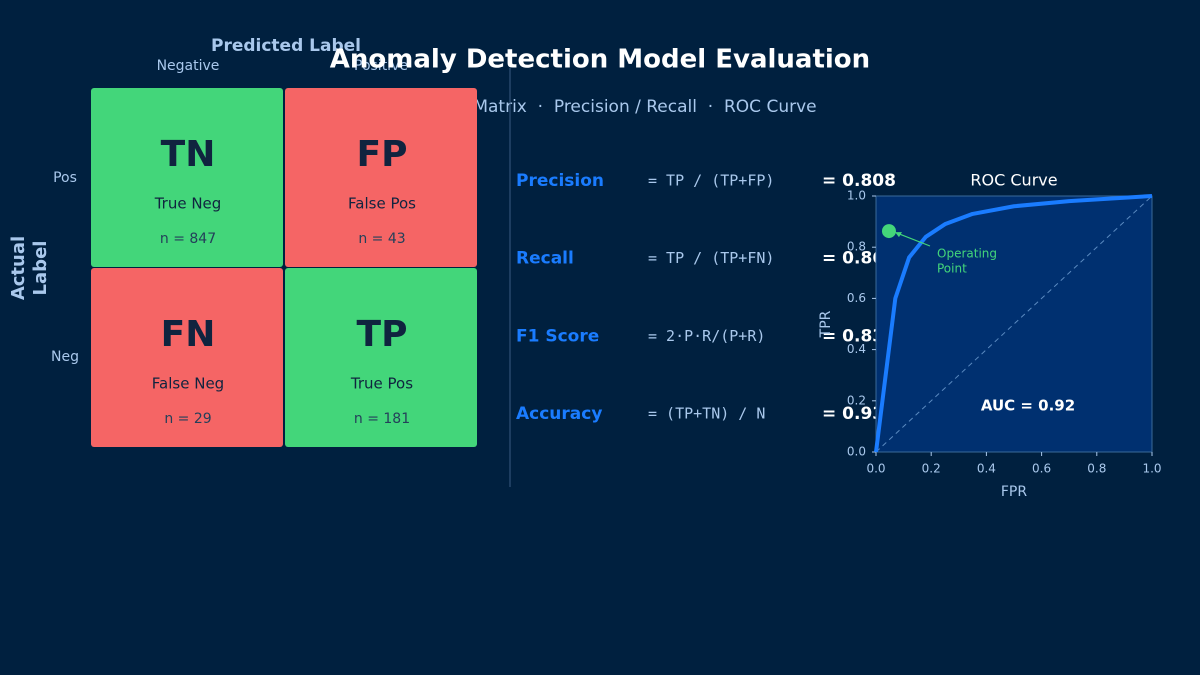 Image resolution: width=1200 pixels, height=675 pixels. I want to click on cell-name: False Neg, so click(188, 384).